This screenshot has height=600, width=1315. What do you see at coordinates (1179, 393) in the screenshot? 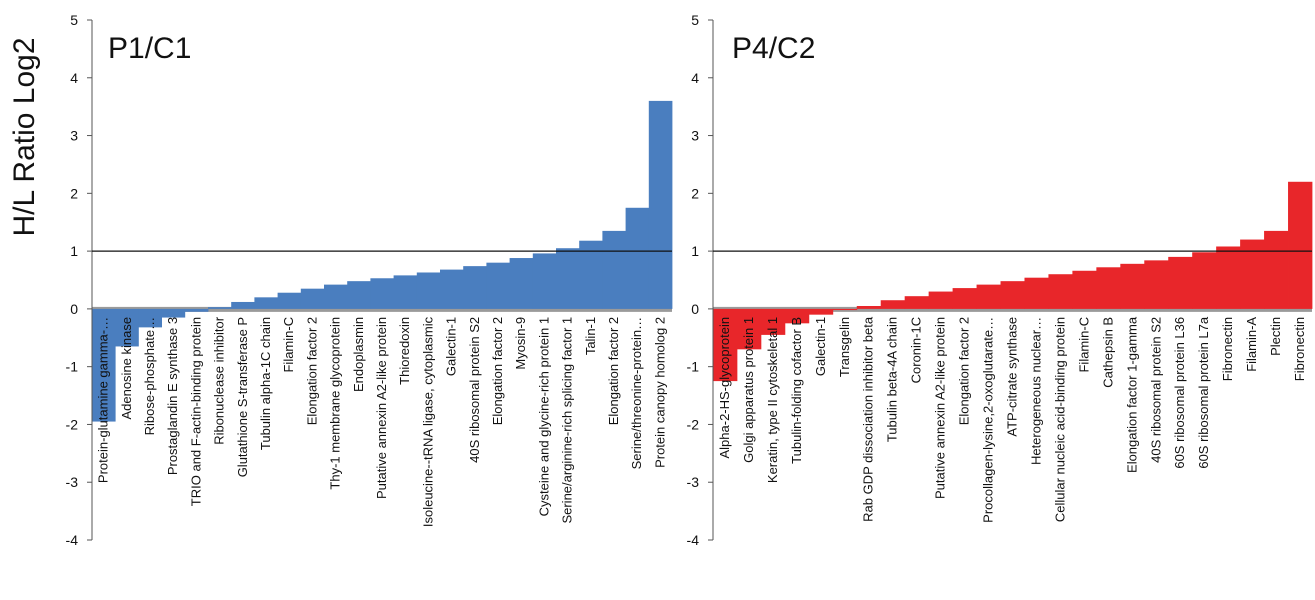
I see `category-label: 60S ribosomal protein L36` at bounding box center [1179, 393].